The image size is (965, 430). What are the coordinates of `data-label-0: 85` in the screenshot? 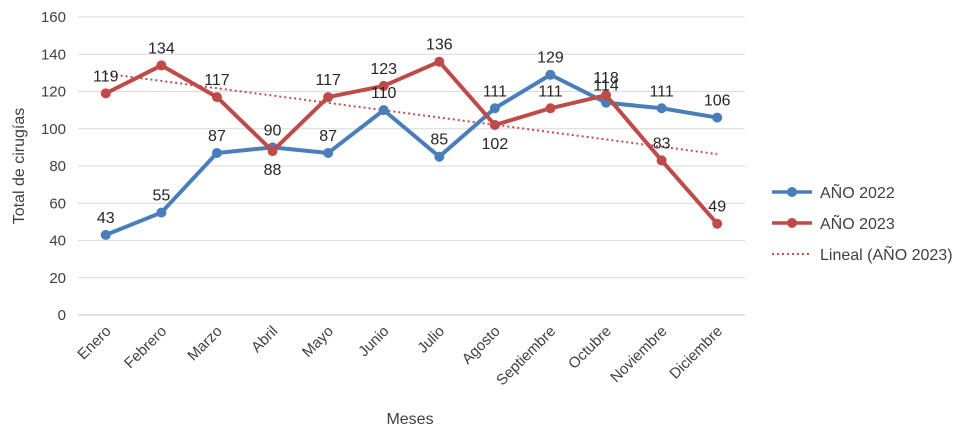 It's located at (439, 140).